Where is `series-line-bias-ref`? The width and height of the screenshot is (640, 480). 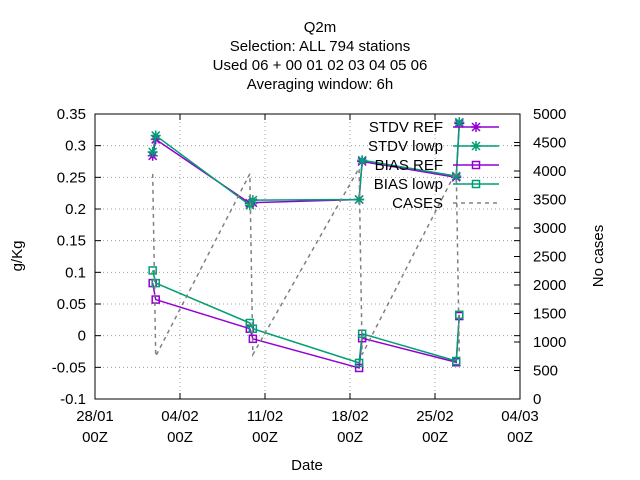 series-line-bias-ref is located at coordinates (306, 325).